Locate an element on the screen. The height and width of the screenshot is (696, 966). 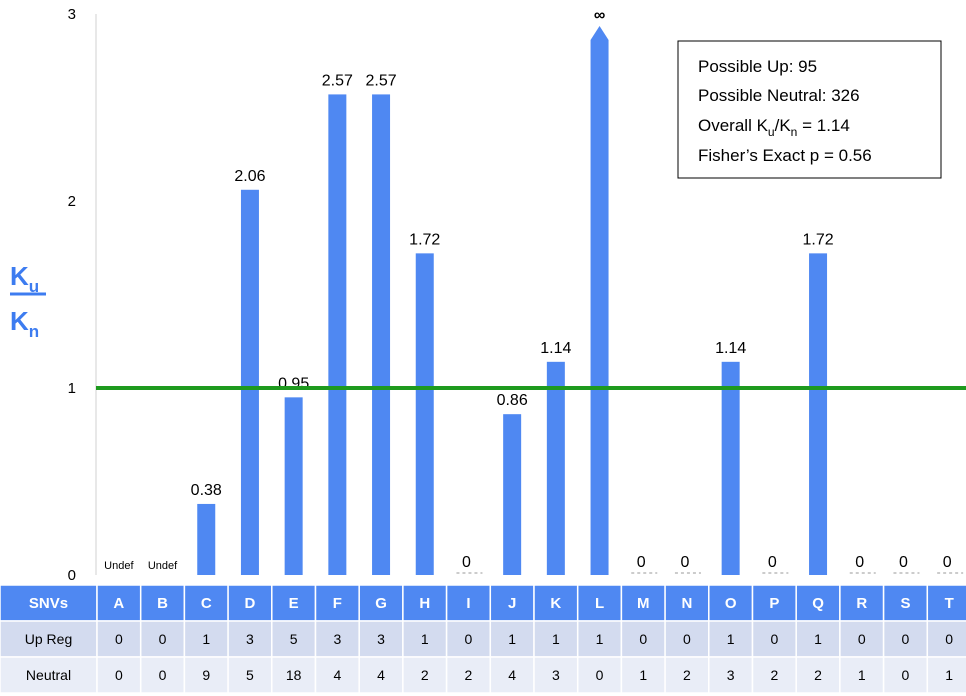
table-header-cell: G is located at coordinates (381, 603).